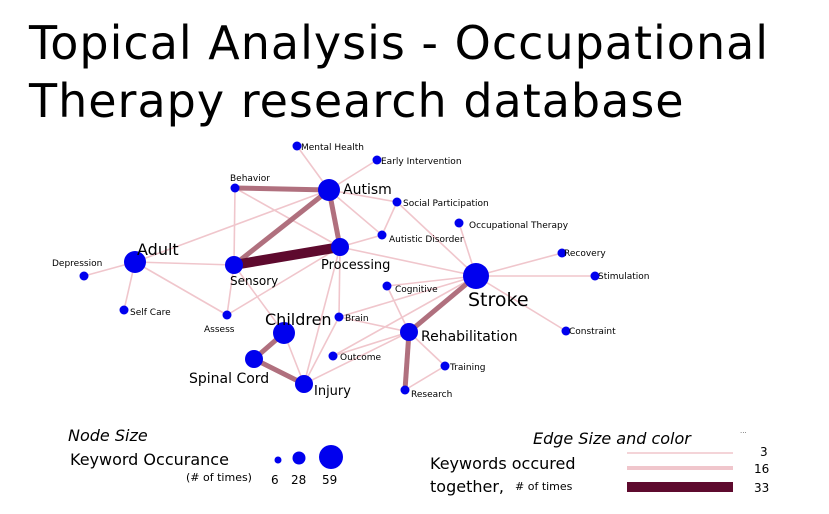 This screenshot has height=514, width=829. I want to click on edge-adult-assess, so click(181, 288).